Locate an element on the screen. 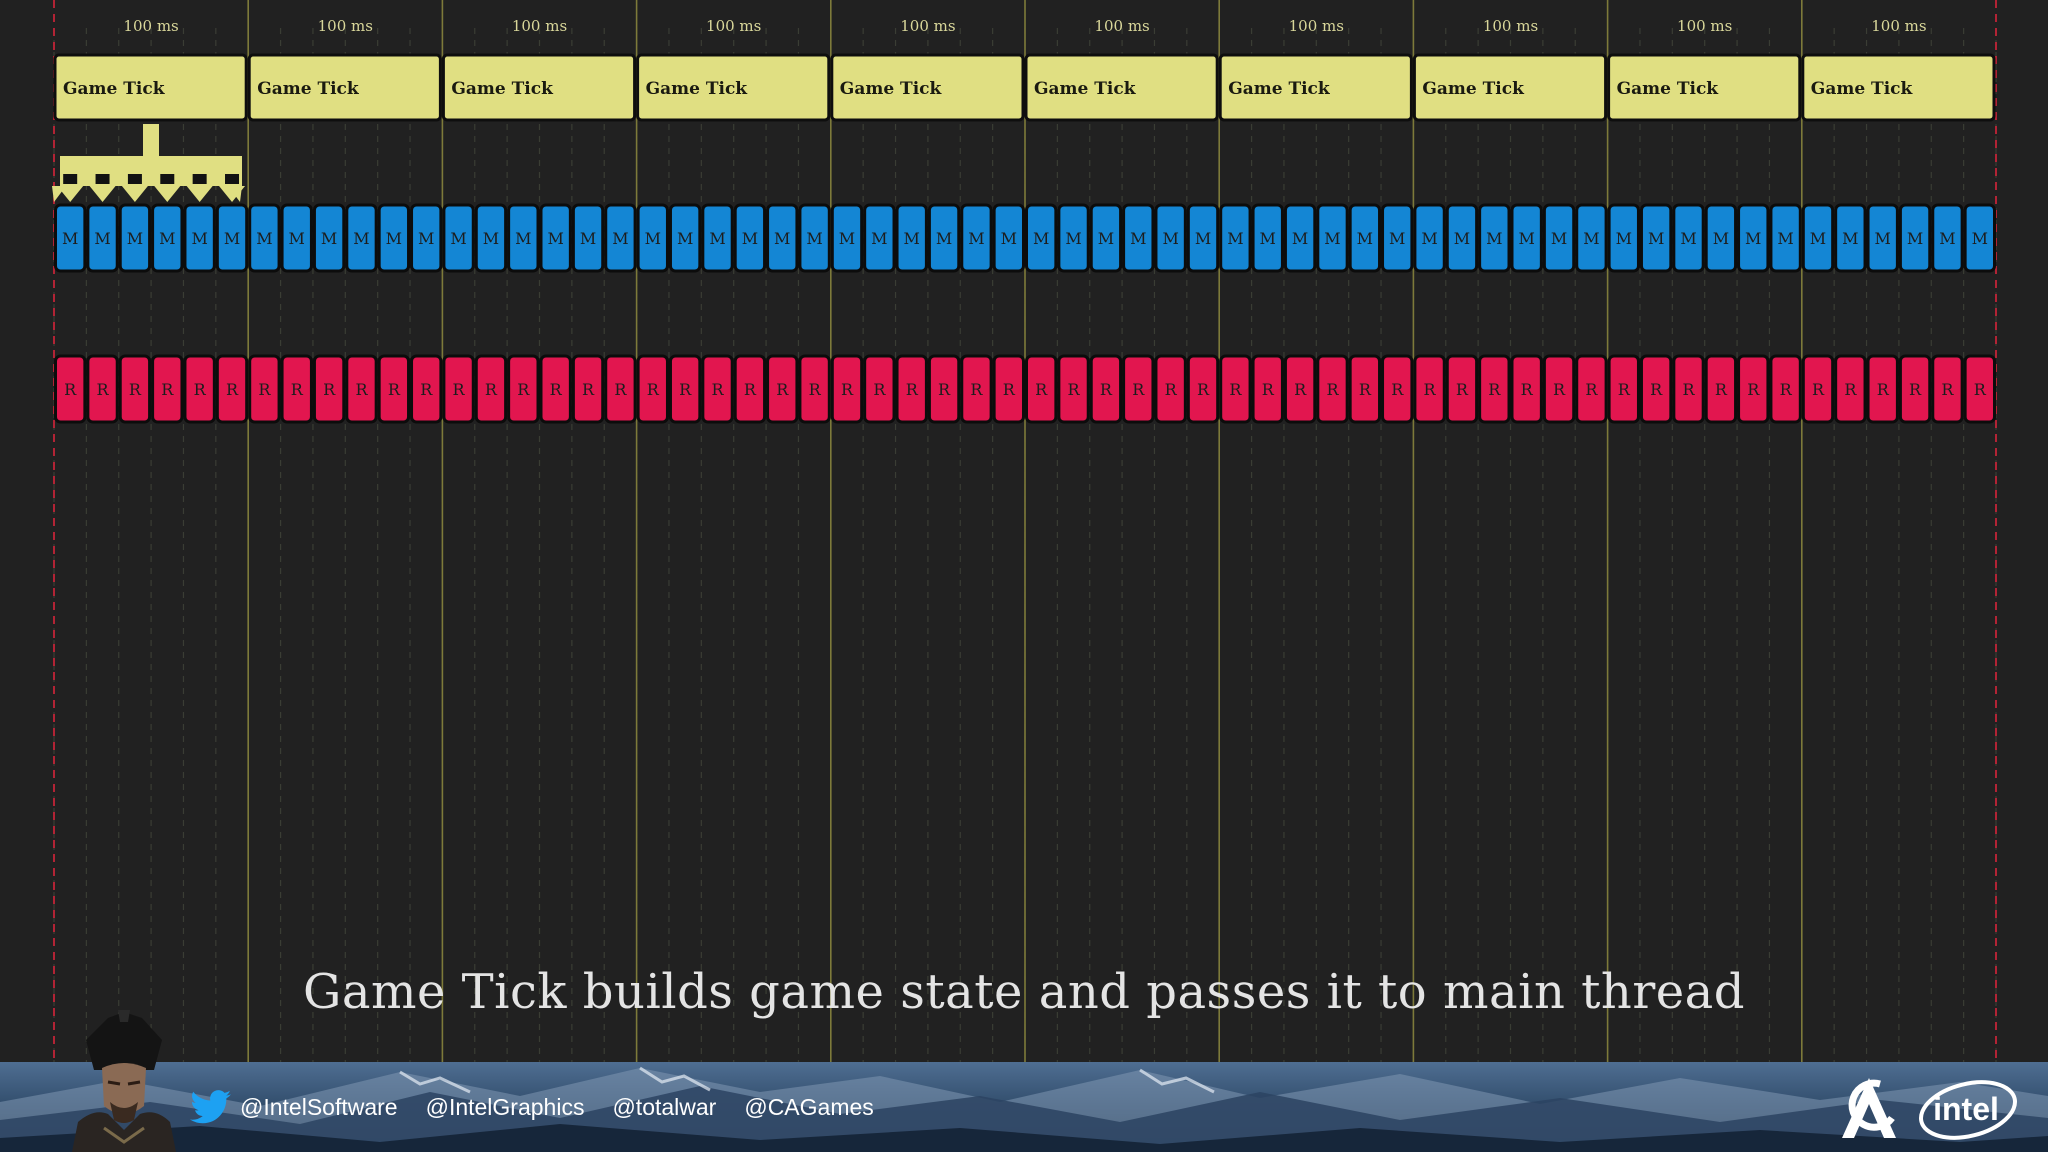 This screenshot has width=2048, height=1152. handle-intelsoftware: @IntelSoftware is located at coordinates (319, 1106).